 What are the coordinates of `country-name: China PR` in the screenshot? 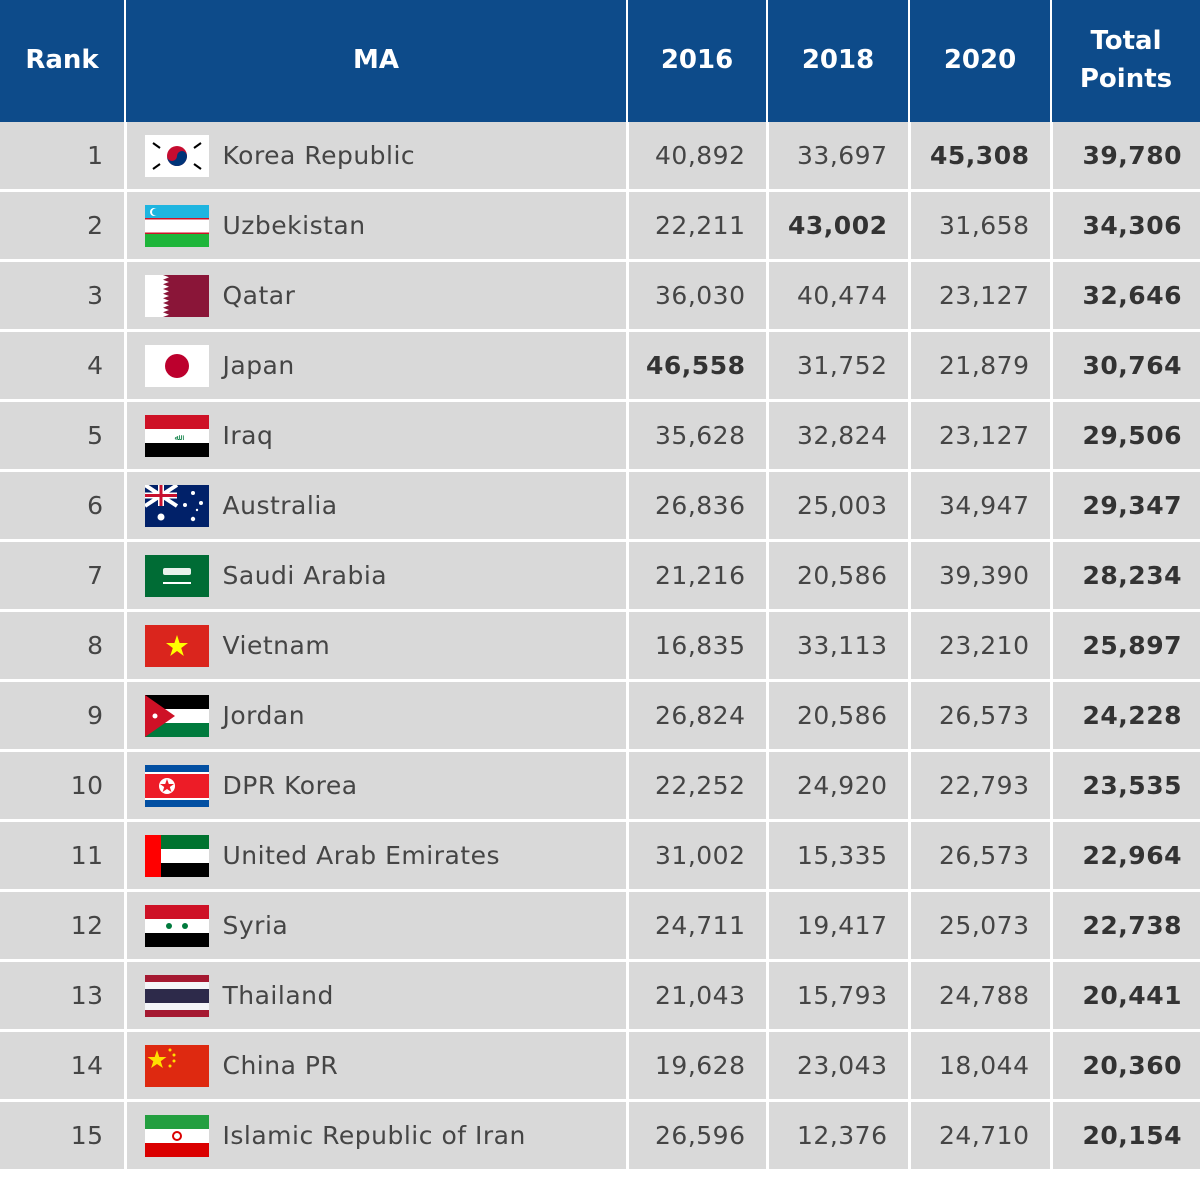 It's located at (280, 1065).